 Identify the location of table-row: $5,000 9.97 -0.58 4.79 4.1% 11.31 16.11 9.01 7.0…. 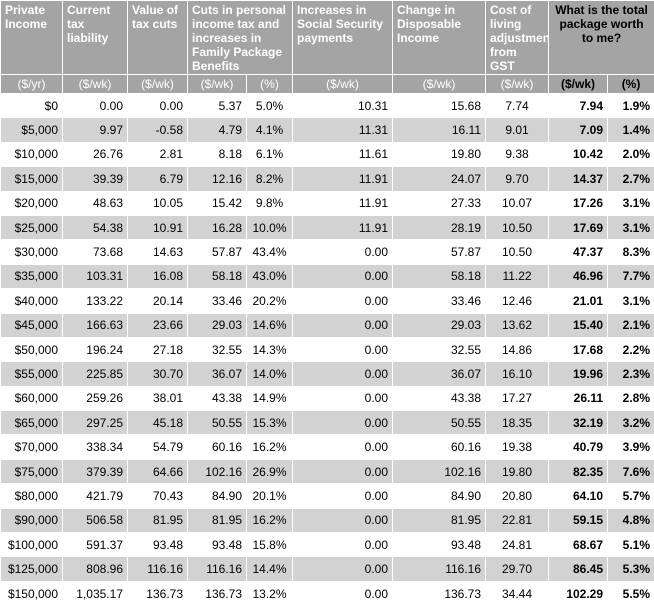
(327, 130).